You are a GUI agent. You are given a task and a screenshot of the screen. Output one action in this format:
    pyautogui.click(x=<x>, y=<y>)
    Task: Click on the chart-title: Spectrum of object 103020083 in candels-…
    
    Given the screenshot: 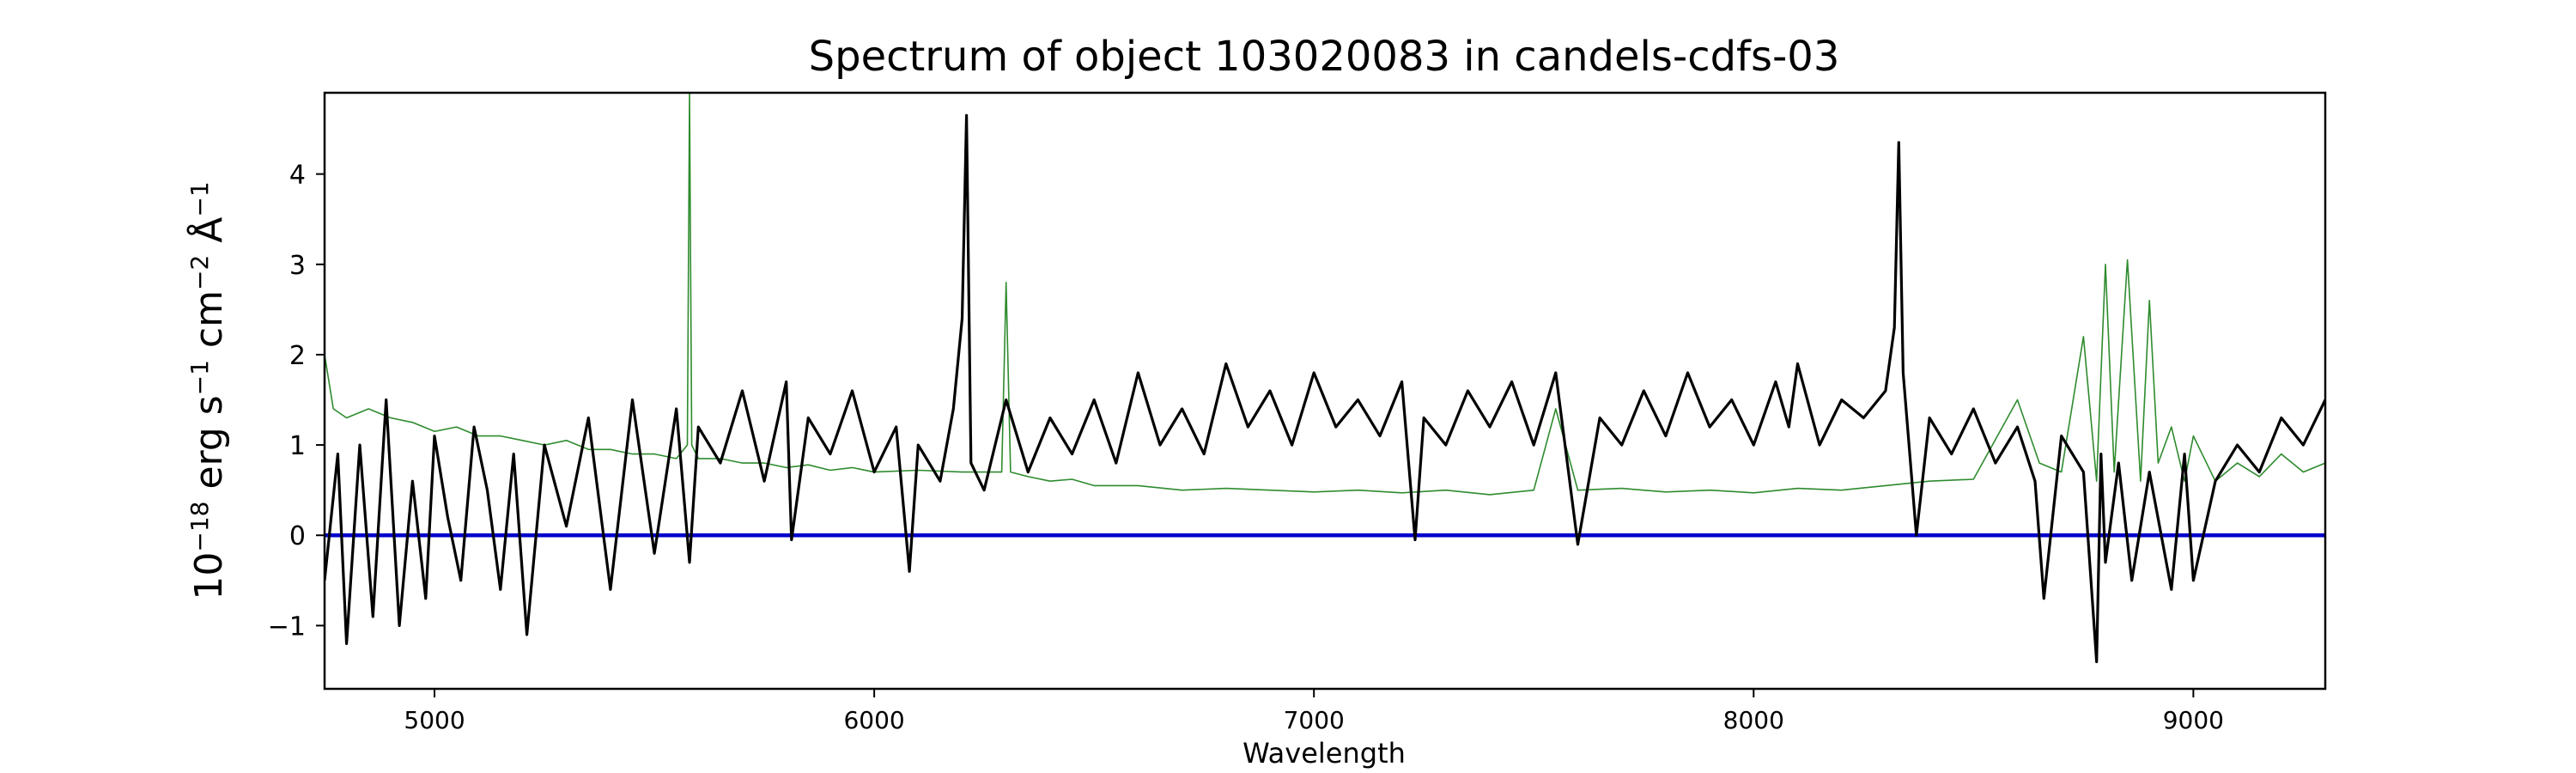 What is the action you would take?
    pyautogui.click(x=1324, y=57)
    